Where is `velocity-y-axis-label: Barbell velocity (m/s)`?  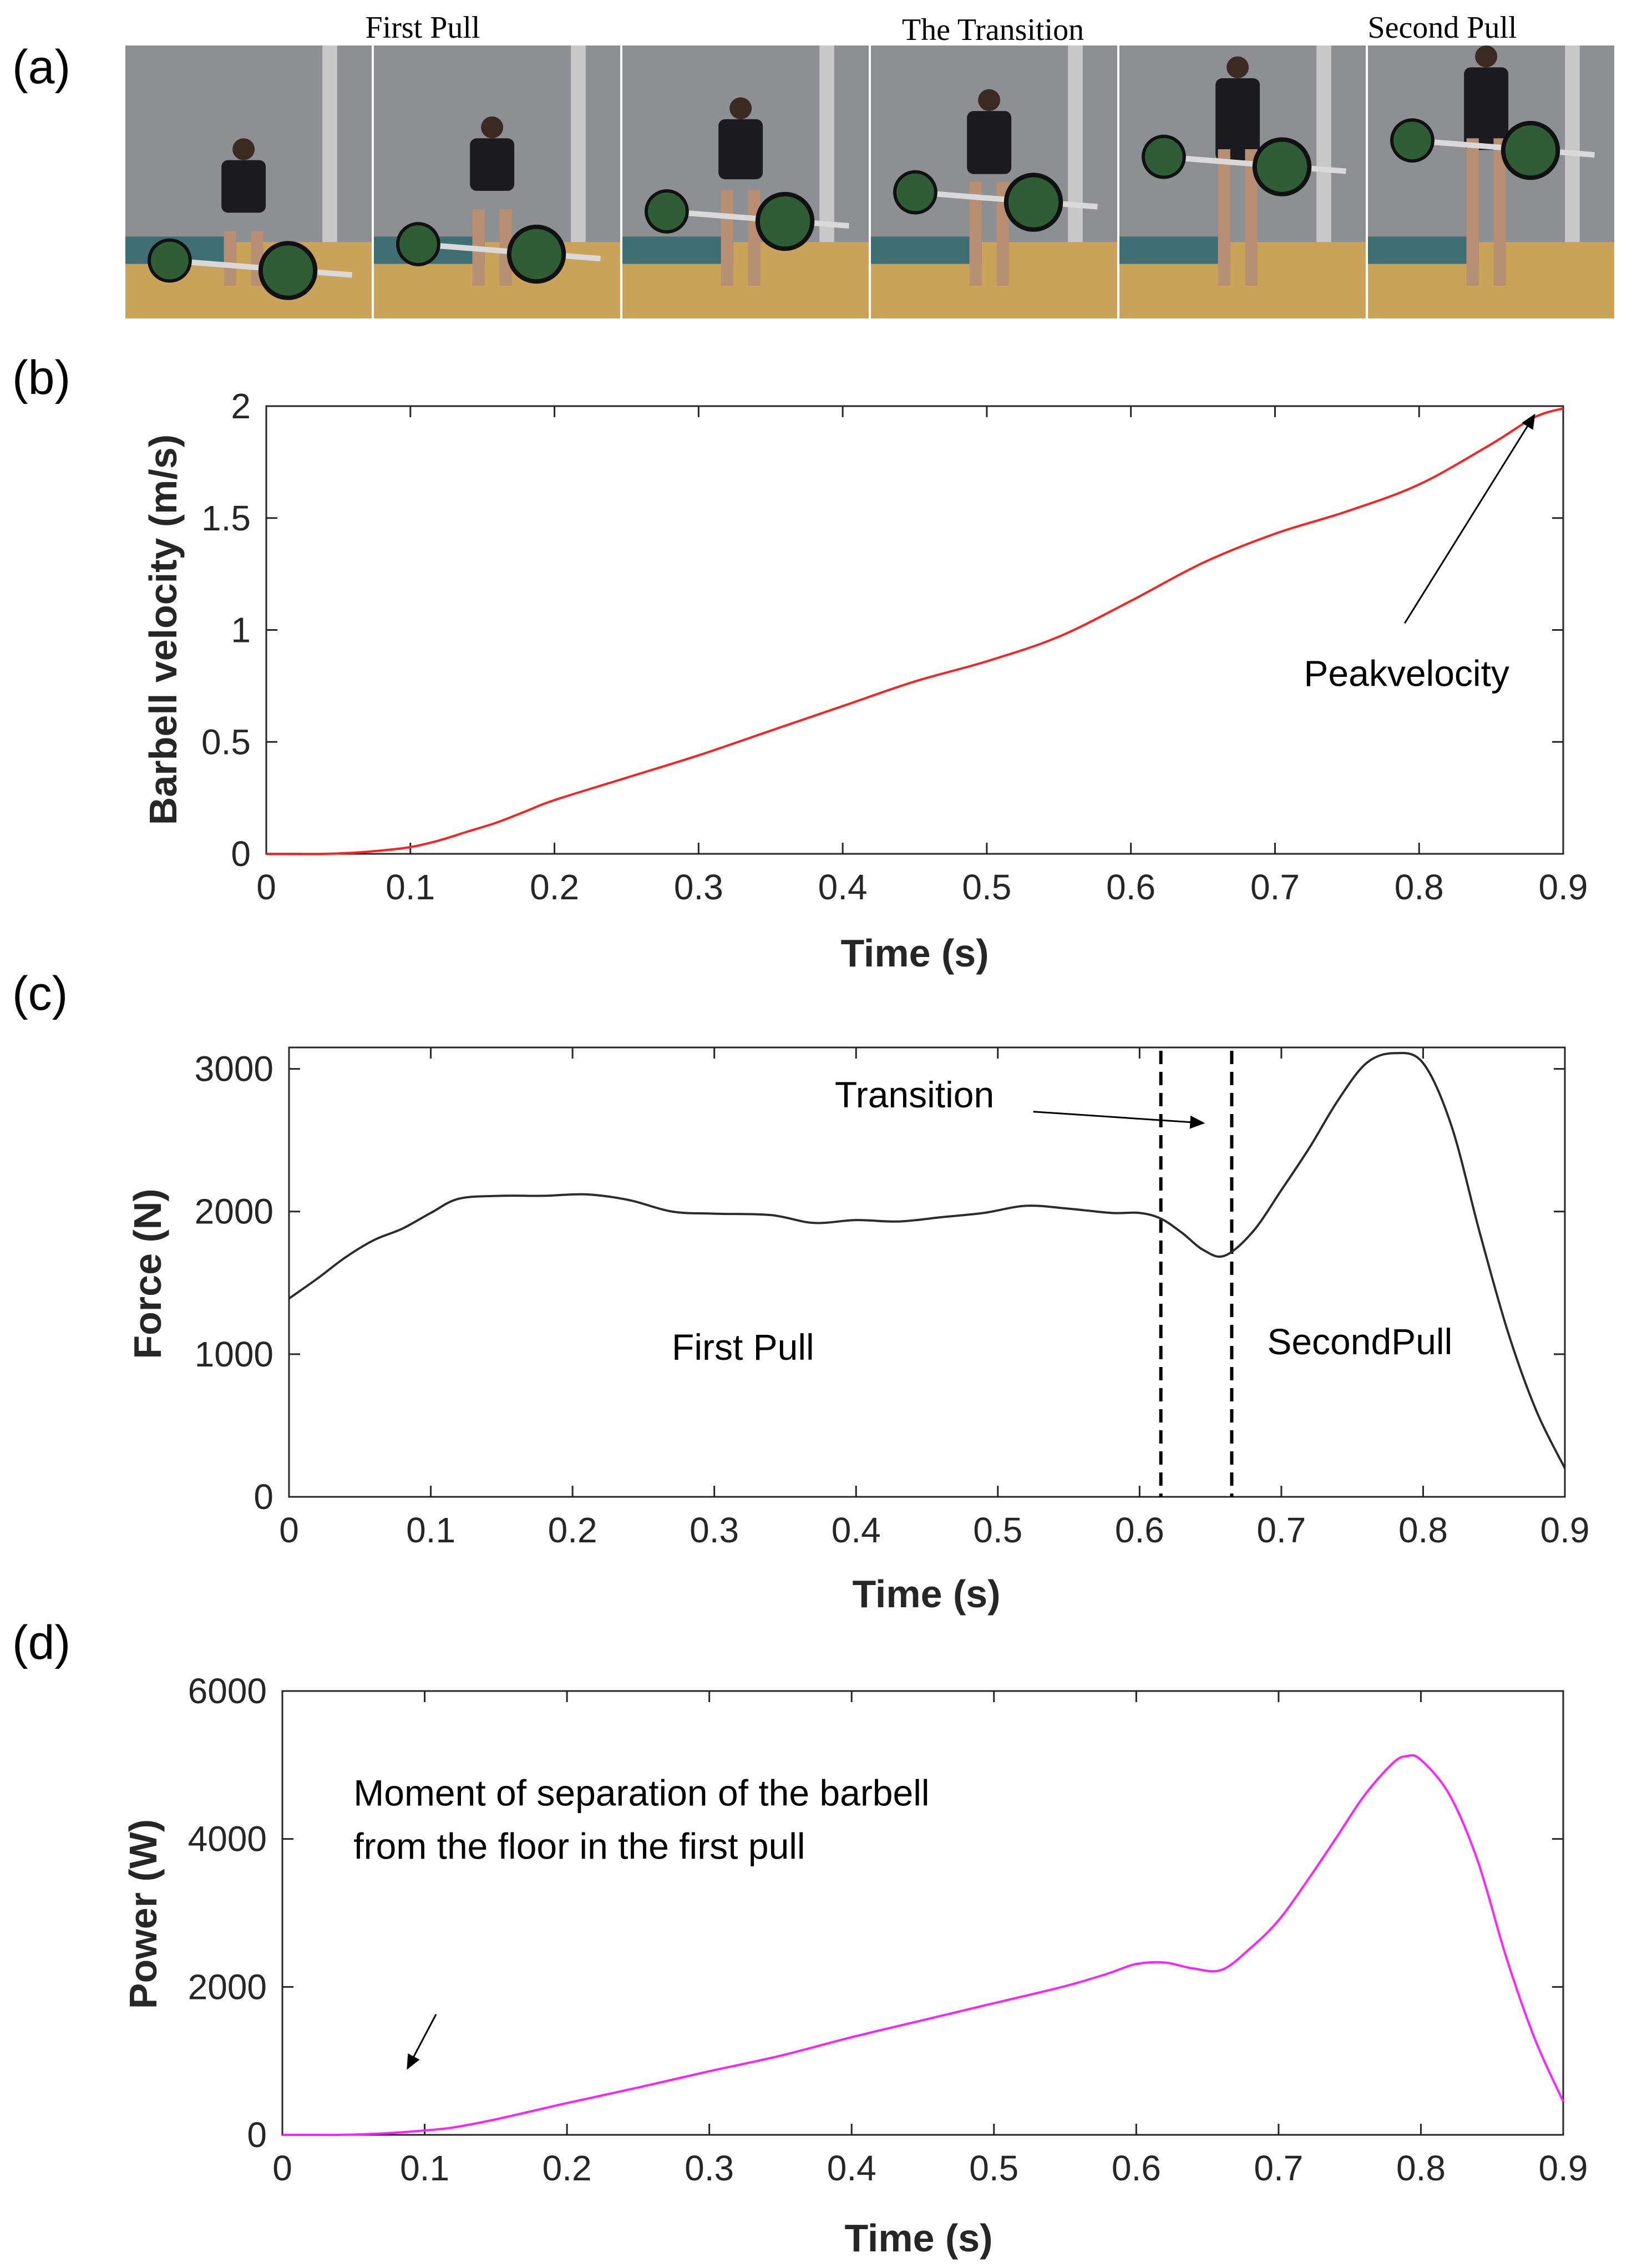
velocity-y-axis-label: Barbell velocity (m/s) is located at coordinates (163, 629).